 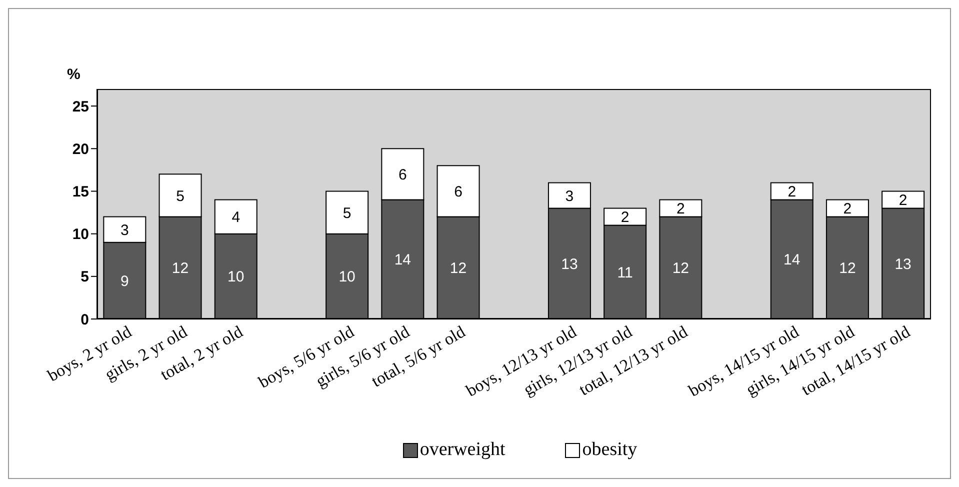 What do you see at coordinates (80, 107) in the screenshot?
I see `y-tick-label: 25` at bounding box center [80, 107].